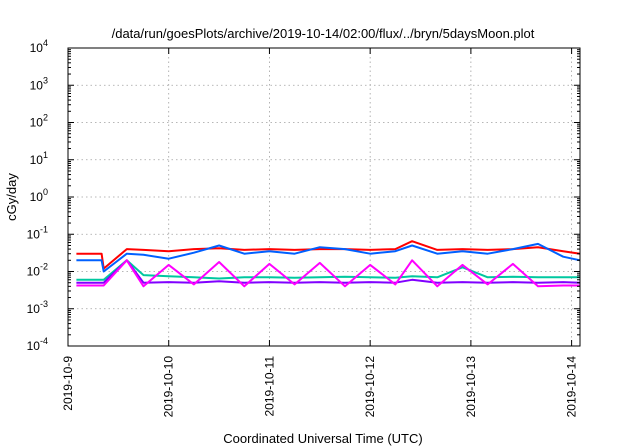 This screenshot has height=448, width=640. What do you see at coordinates (39, 158) in the screenshot?
I see `y-tick-label: 10¹` at bounding box center [39, 158].